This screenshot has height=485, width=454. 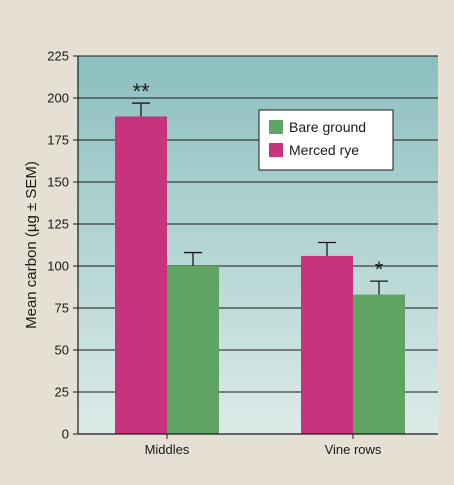 I want to click on y-tick-label: 50, so click(x=62, y=350).